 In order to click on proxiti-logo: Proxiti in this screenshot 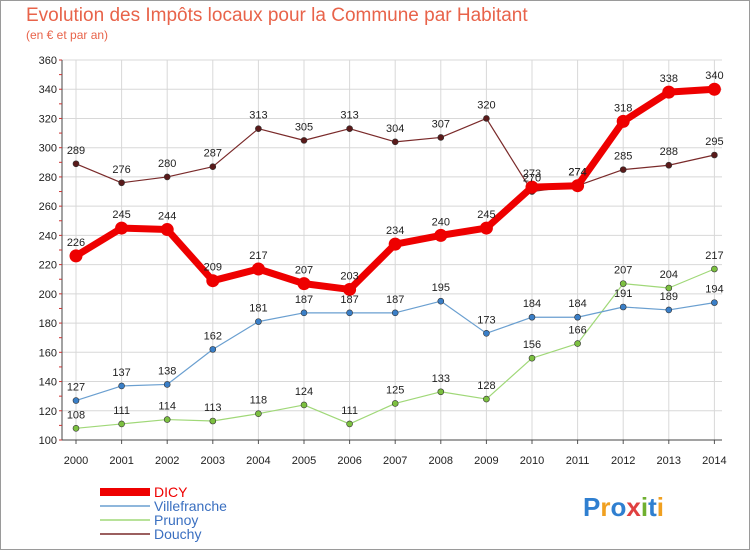, I will do `click(623, 507)`.